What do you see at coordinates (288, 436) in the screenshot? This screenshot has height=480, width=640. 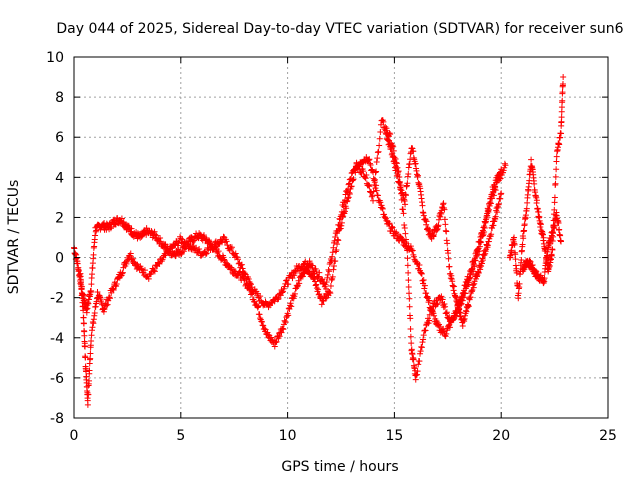 I see `x-tick-label: 10` at bounding box center [288, 436].